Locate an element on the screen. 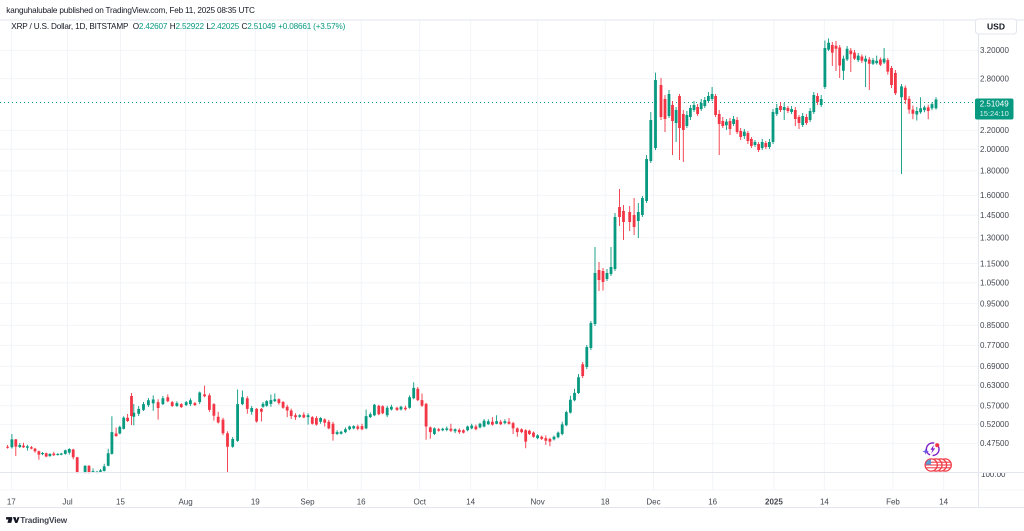 The height and width of the screenshot is (531, 1024). svg-text: 1.05000 is located at coordinates (994, 283).